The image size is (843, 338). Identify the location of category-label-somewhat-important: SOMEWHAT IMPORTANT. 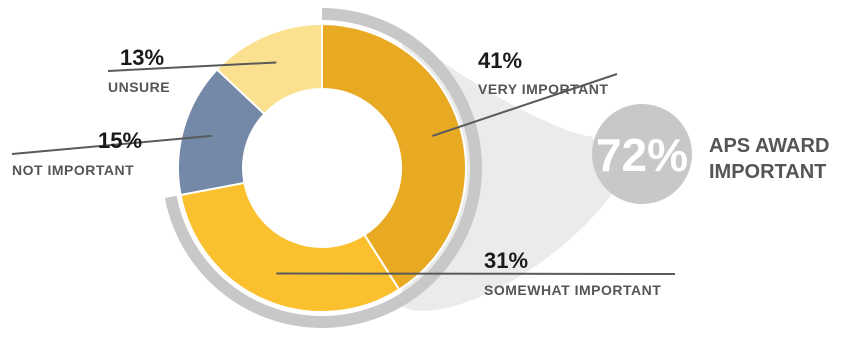
(572, 290).